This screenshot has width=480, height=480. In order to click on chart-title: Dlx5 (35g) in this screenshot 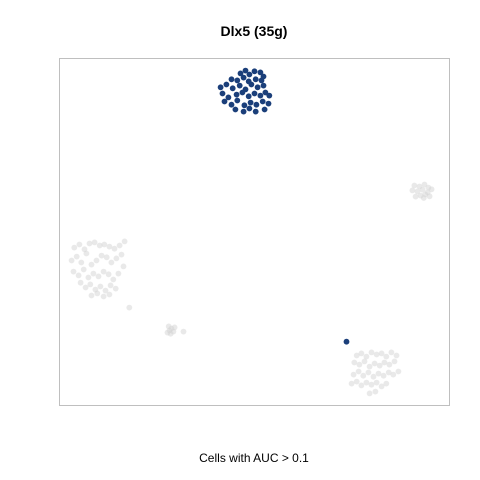, I will do `click(254, 31)`.